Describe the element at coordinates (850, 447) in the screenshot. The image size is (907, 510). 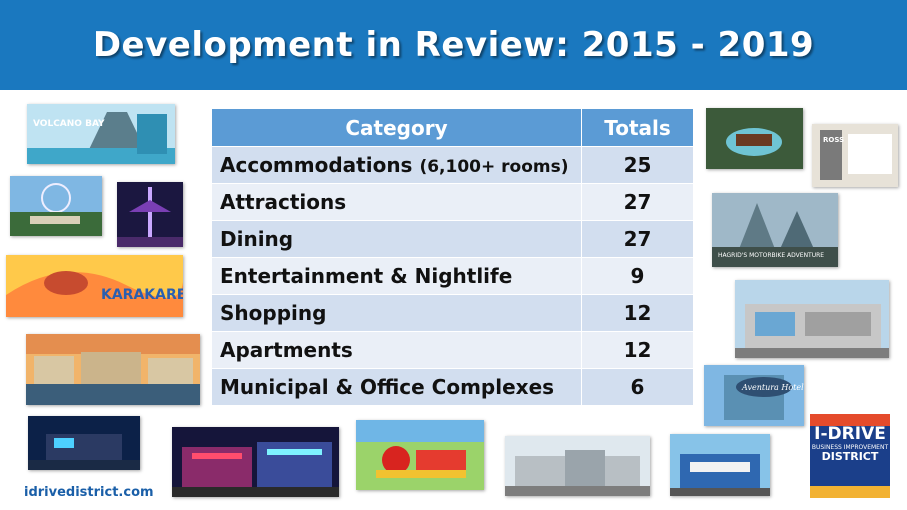
I see `logo-line2: BUSINESS IMPROVEMENT` at that location.